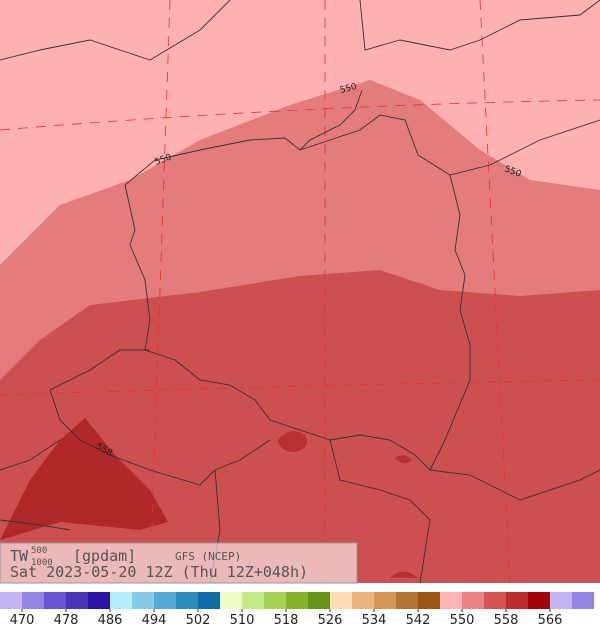  What do you see at coordinates (66, 620) in the screenshot?
I see `colorbar-label: 478` at bounding box center [66, 620].